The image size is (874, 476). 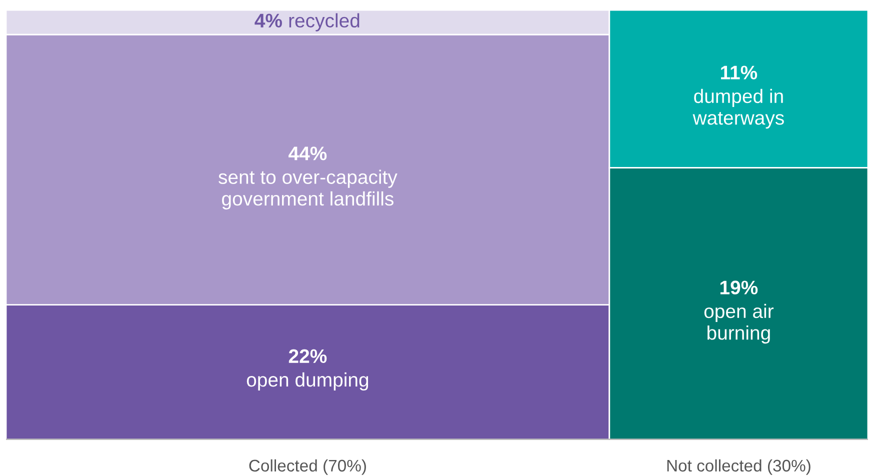 I want to click on data-label: 19%, so click(x=739, y=287).